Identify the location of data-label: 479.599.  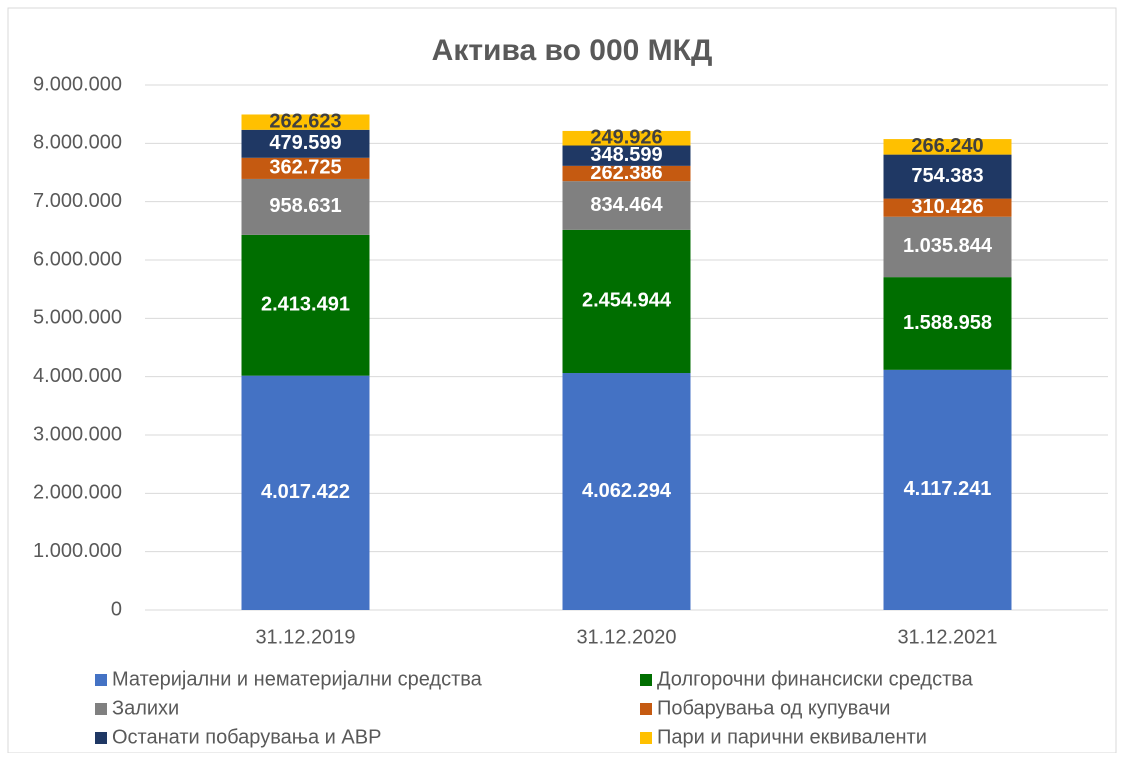
(305, 143).